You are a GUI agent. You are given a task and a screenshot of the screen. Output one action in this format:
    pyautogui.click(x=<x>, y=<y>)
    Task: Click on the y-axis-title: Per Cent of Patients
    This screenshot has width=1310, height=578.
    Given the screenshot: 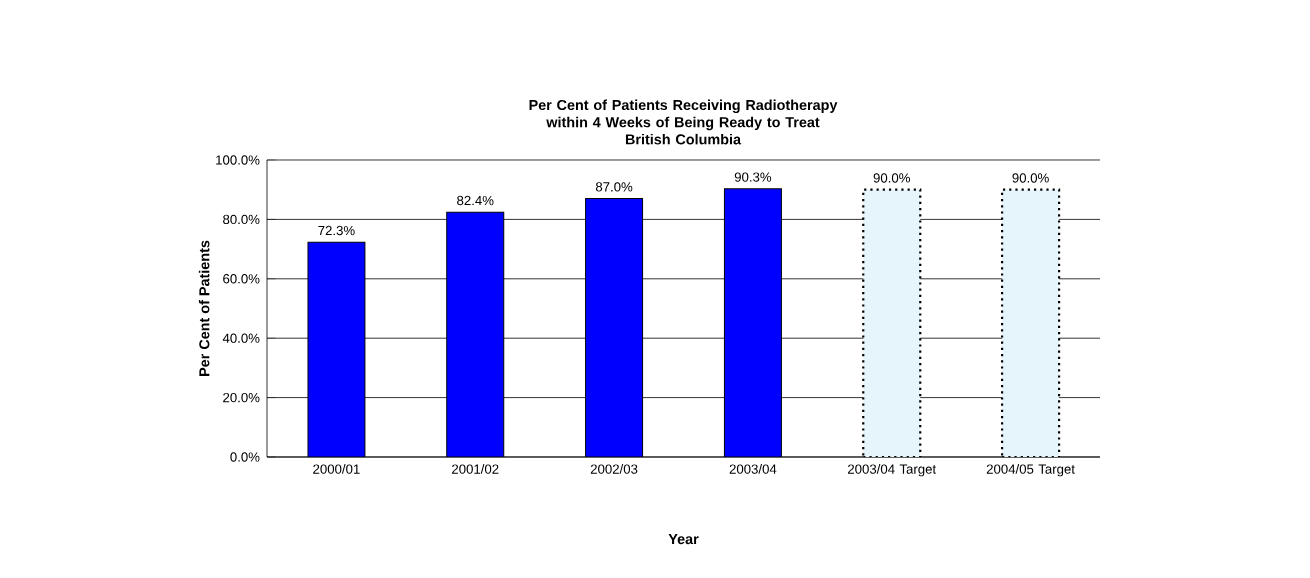 What is the action you would take?
    pyautogui.click(x=204, y=308)
    